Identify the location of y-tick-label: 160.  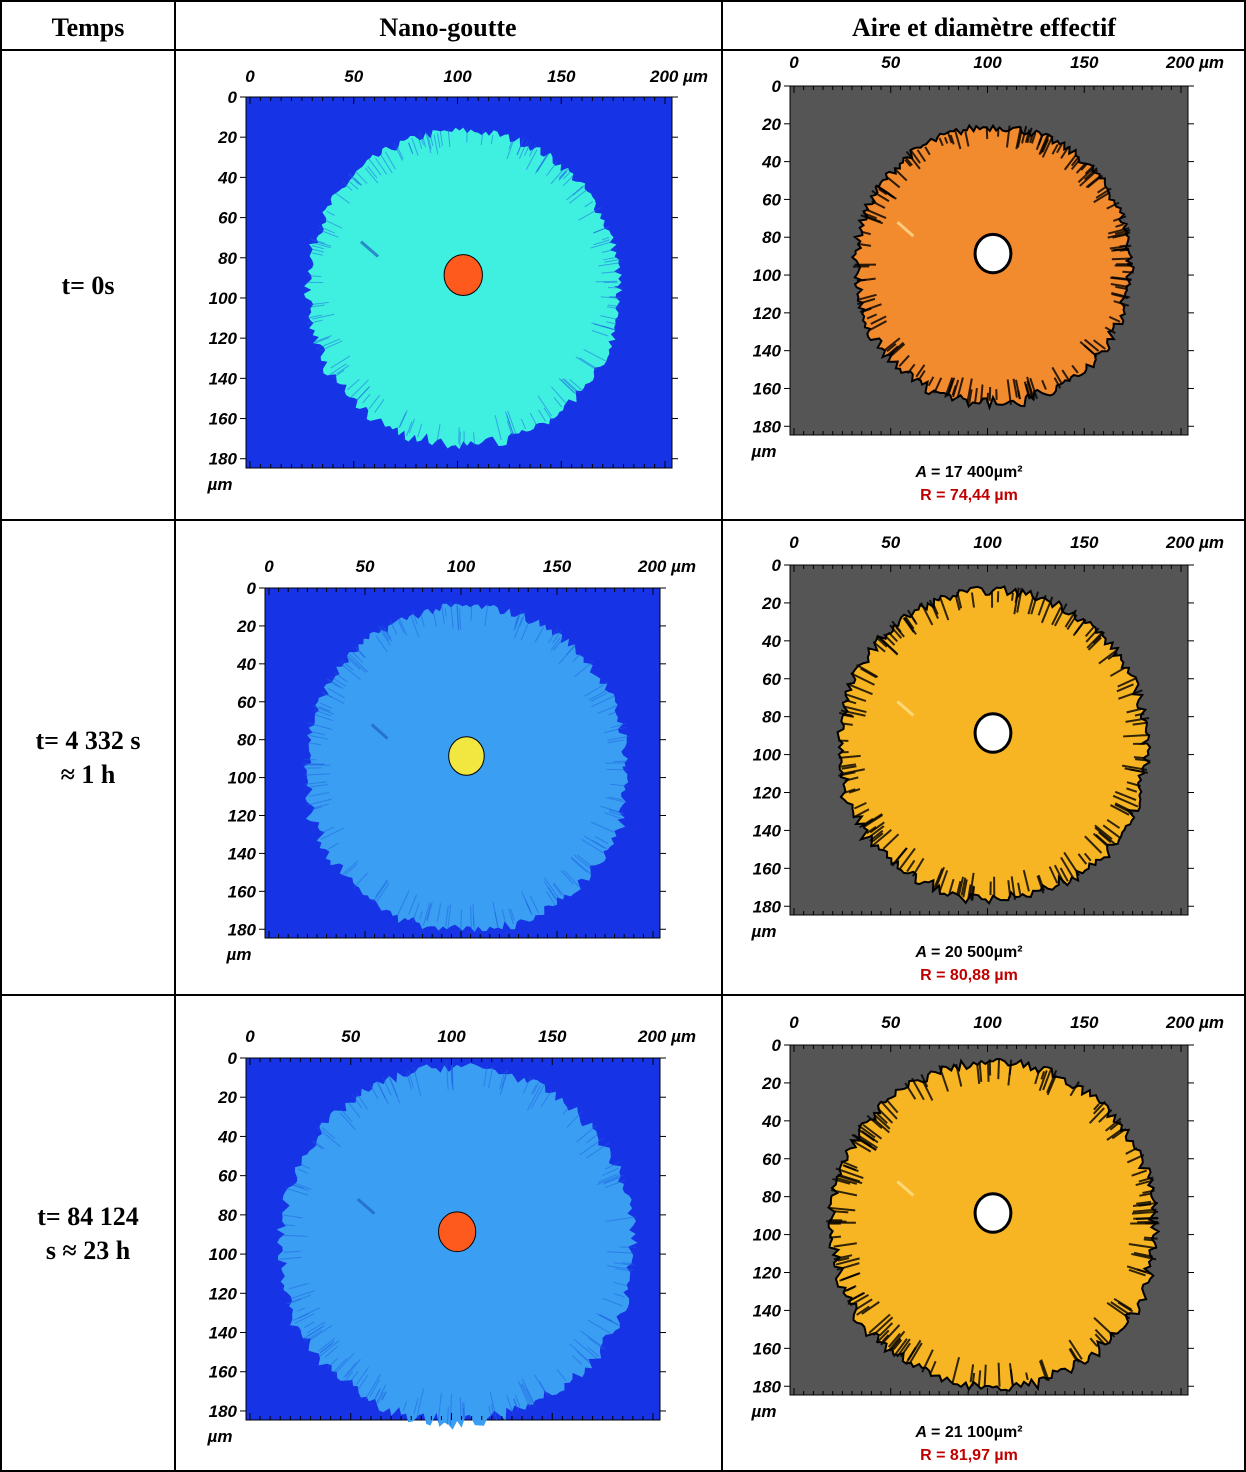
(223, 1372).